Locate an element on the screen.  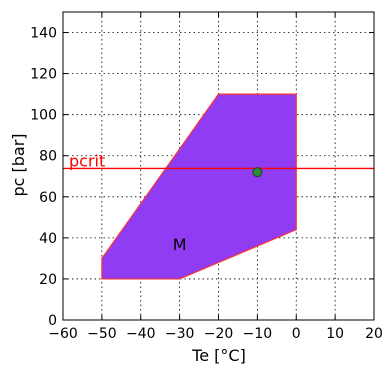
x-tick-label: −10 is located at coordinates (258, 334).